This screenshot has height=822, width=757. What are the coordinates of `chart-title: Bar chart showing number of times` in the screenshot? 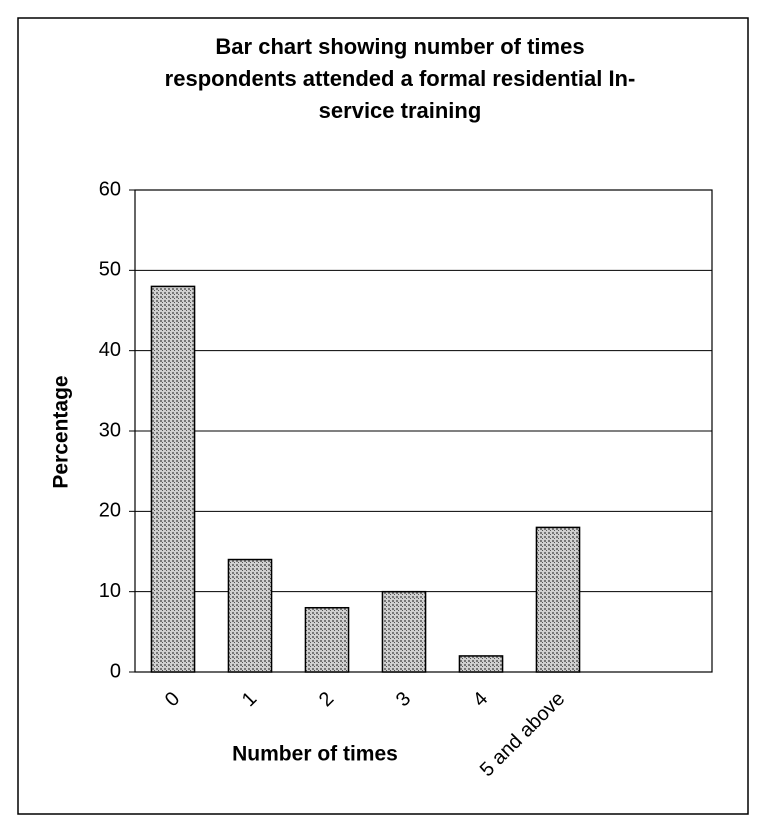 It's located at (399, 46).